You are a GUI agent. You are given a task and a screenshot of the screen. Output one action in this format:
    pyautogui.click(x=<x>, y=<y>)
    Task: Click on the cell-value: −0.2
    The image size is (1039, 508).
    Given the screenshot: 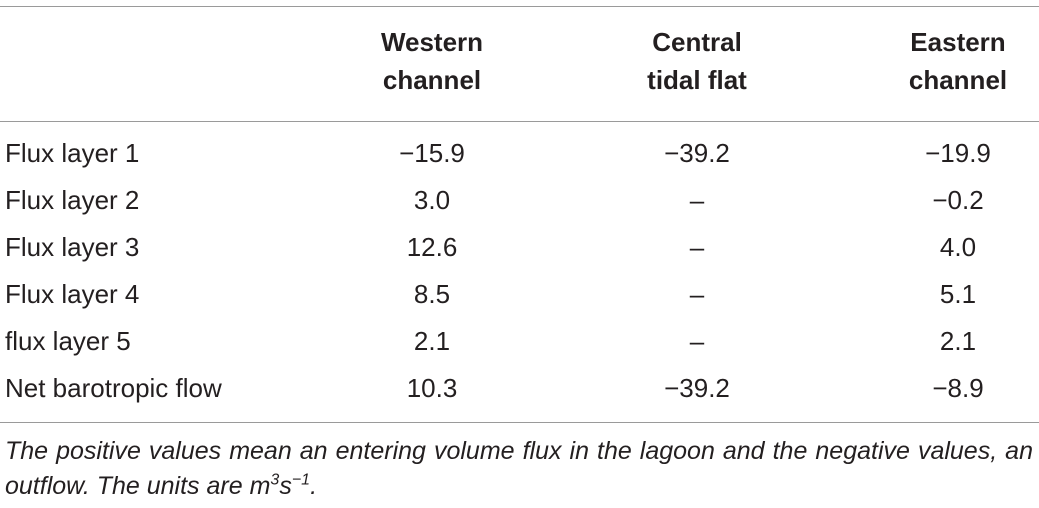 What is the action you would take?
    pyautogui.click(x=958, y=200)
    